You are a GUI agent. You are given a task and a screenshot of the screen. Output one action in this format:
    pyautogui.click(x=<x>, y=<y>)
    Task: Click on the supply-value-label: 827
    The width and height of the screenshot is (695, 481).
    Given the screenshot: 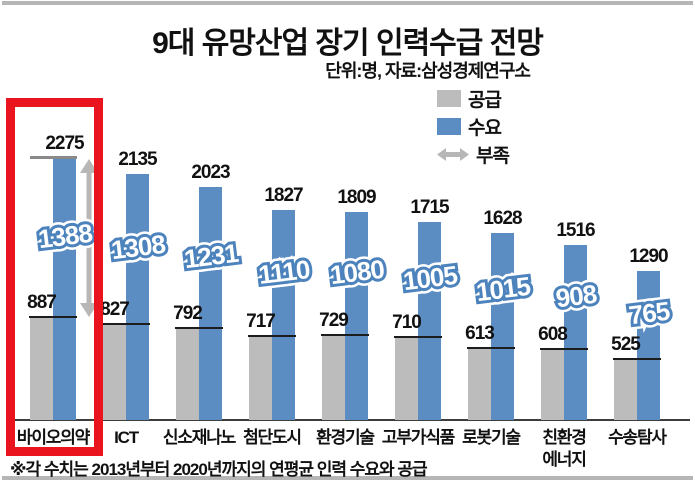 What is the action you would take?
    pyautogui.click(x=115, y=309)
    